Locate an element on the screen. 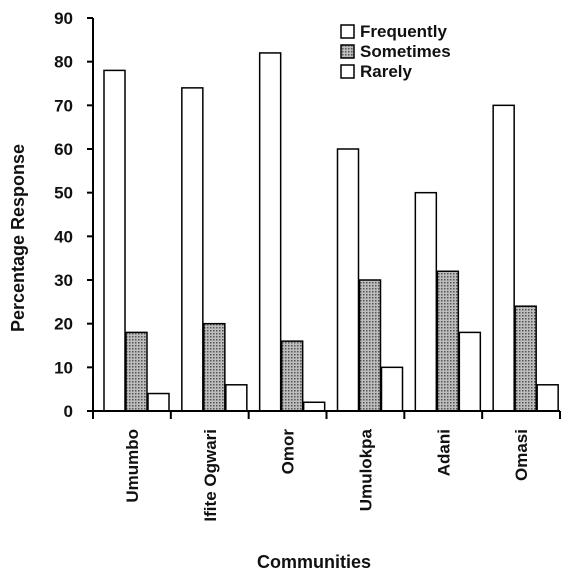  legend-swatch-rarely is located at coordinates (347, 71).